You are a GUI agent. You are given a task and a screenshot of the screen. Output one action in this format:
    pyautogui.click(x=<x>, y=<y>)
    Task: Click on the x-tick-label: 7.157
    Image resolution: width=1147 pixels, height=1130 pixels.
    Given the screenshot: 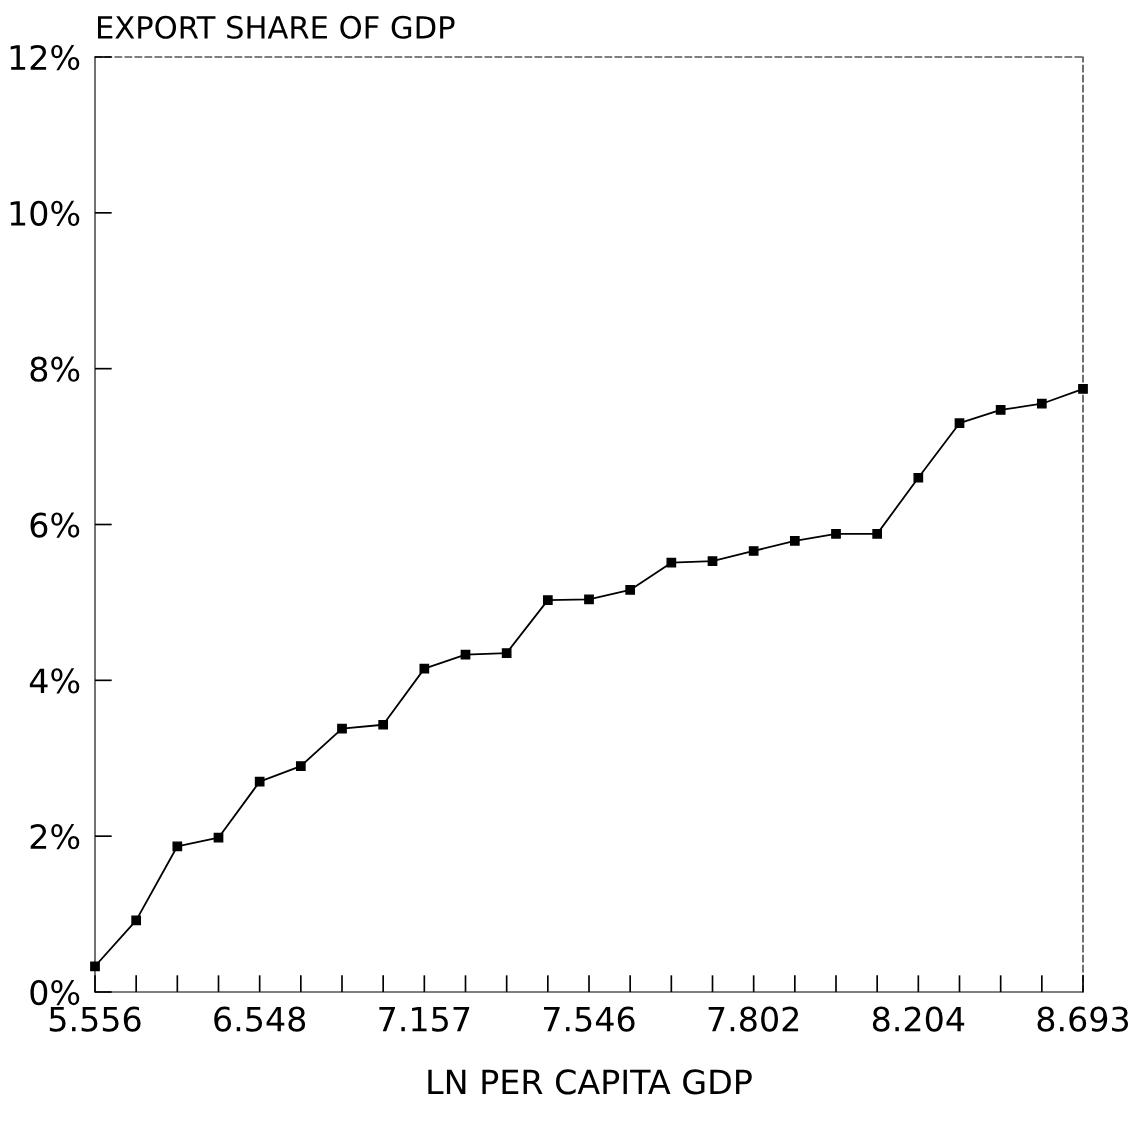 What is the action you would take?
    pyautogui.click(x=424, y=1019)
    